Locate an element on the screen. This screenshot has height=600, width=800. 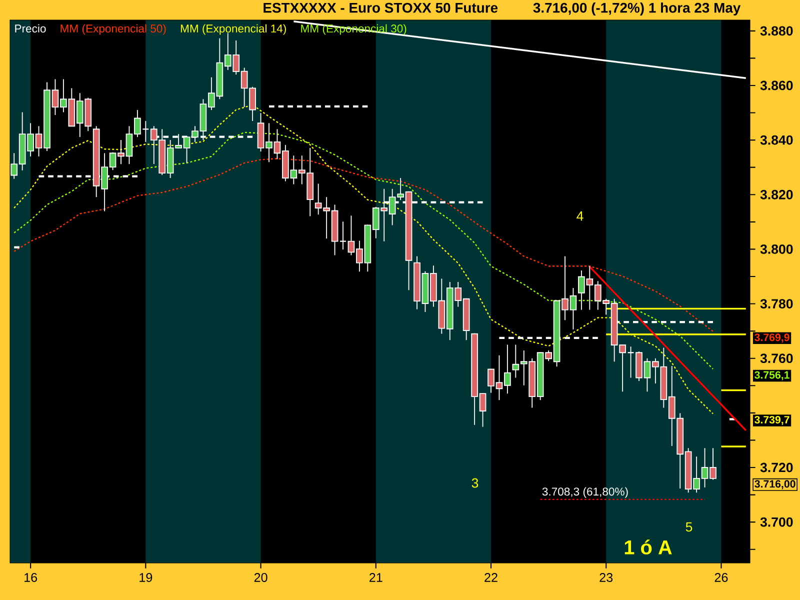
annotation: 1 ó A is located at coordinates (648, 547).